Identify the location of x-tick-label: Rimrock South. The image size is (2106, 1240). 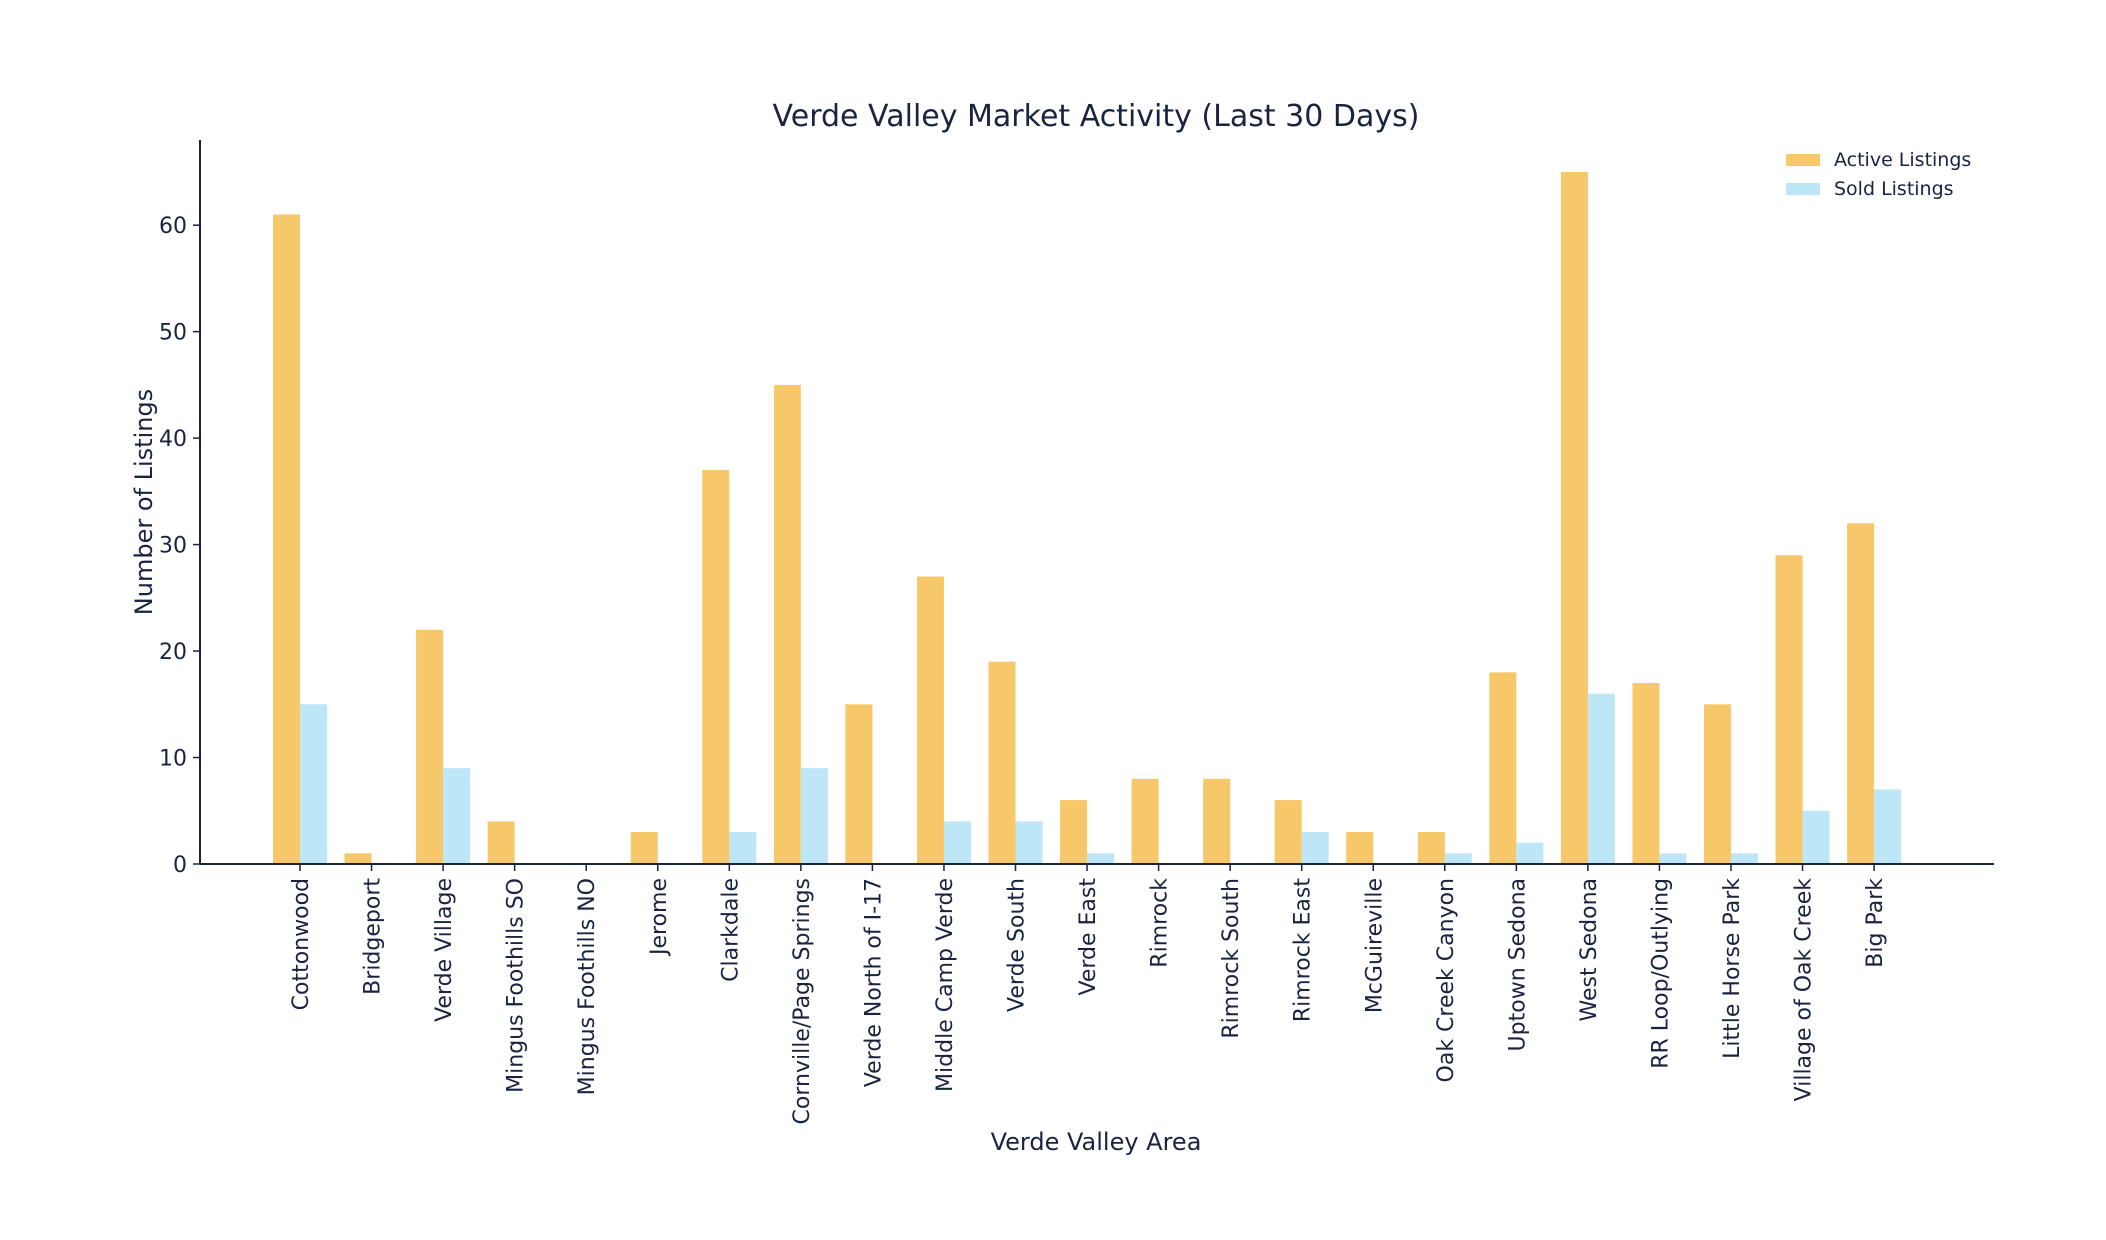
(1231, 958).